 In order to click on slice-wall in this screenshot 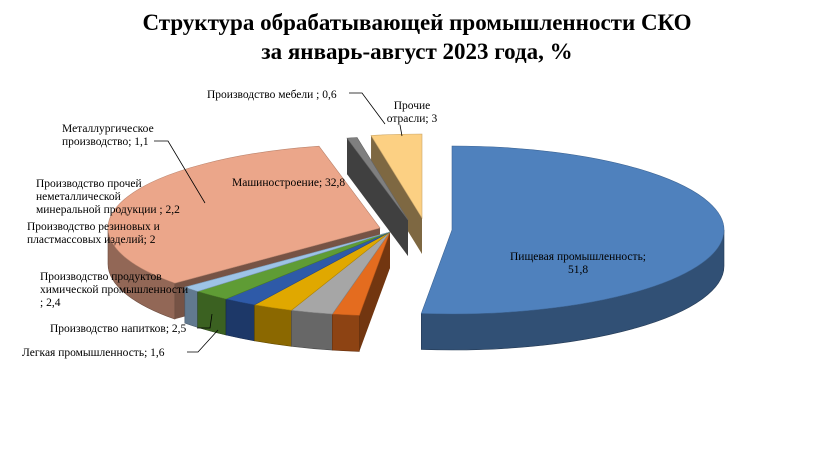, I will do `click(396, 194)`.